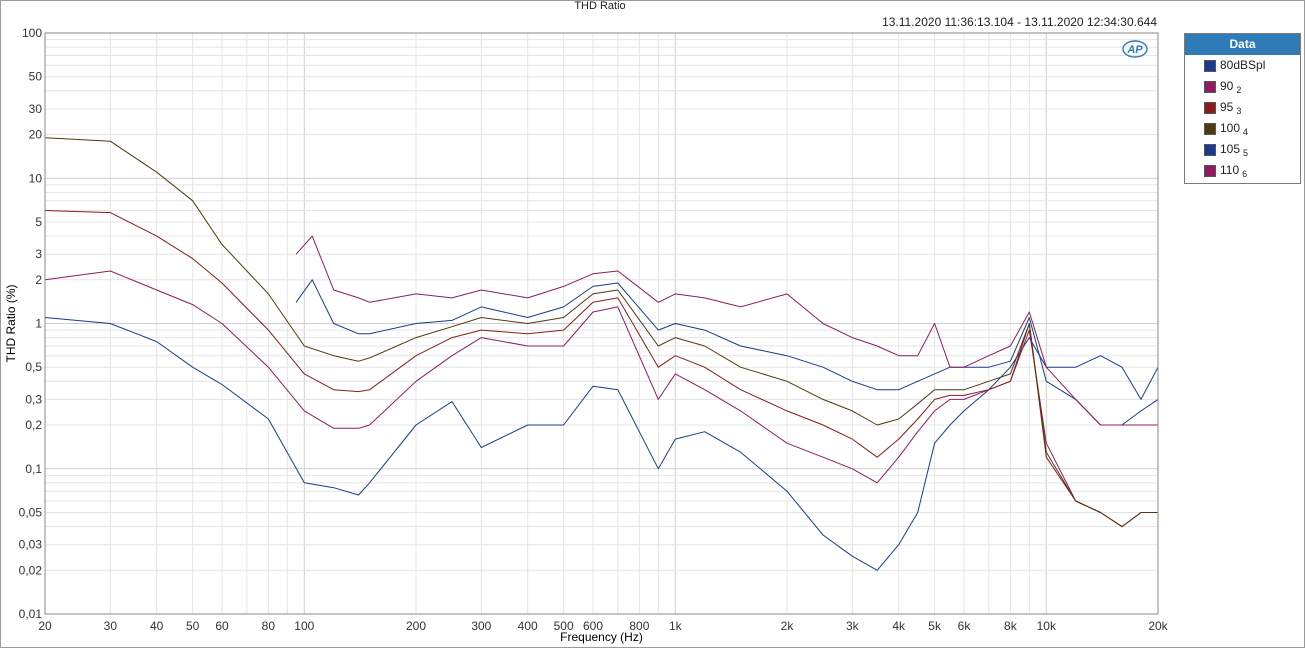  Describe the element at coordinates (33, 367) in the screenshot. I see `y-tick-label: 0,5` at that location.